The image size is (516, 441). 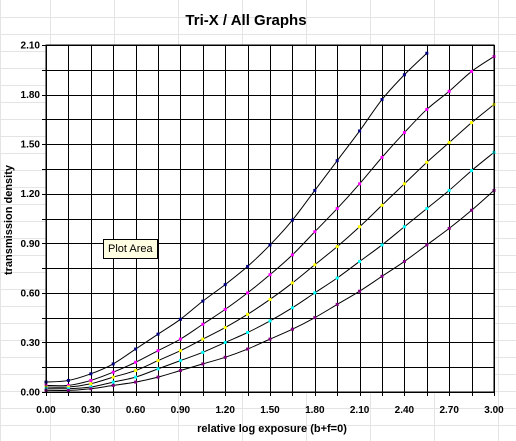 What do you see at coordinates (9, 219) in the screenshot?
I see `y-axis-label: transmission density` at bounding box center [9, 219].